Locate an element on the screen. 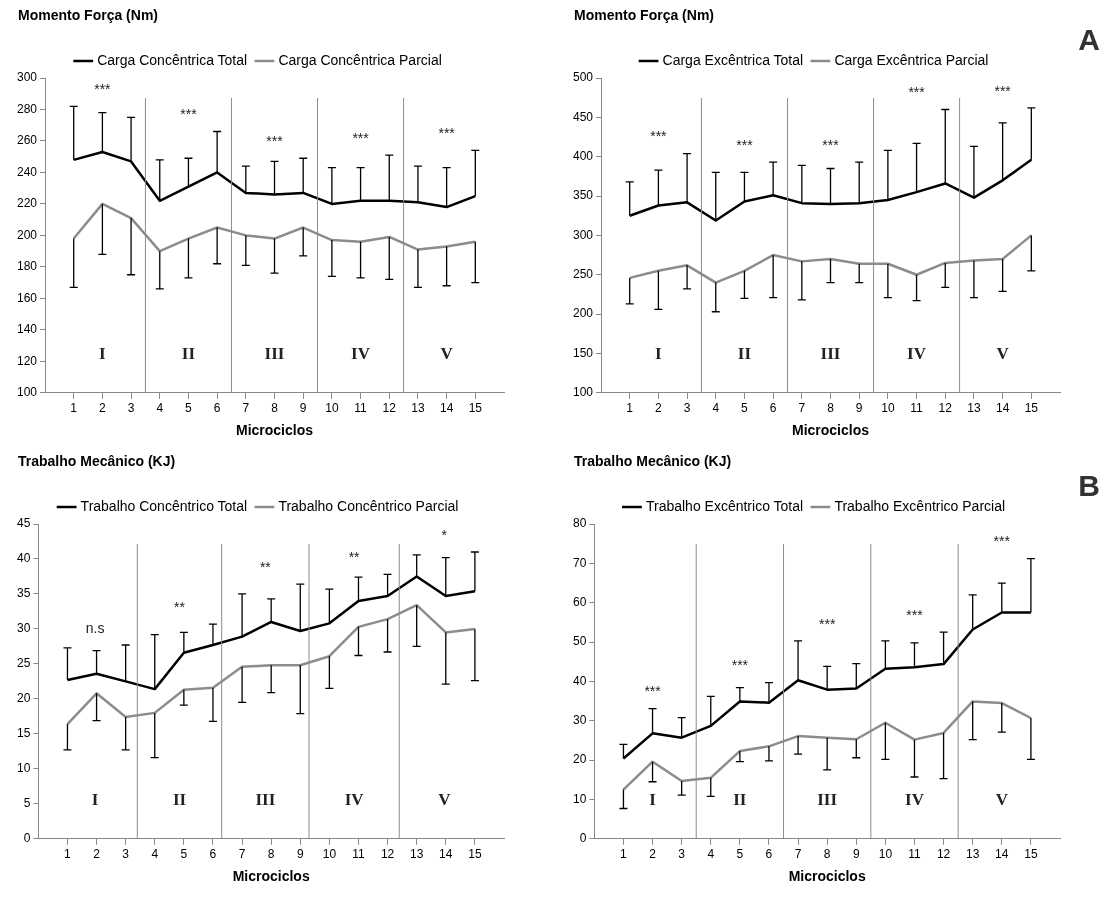 This screenshot has height=899, width=1112. y-tick-label: 140 is located at coordinates (27, 329).